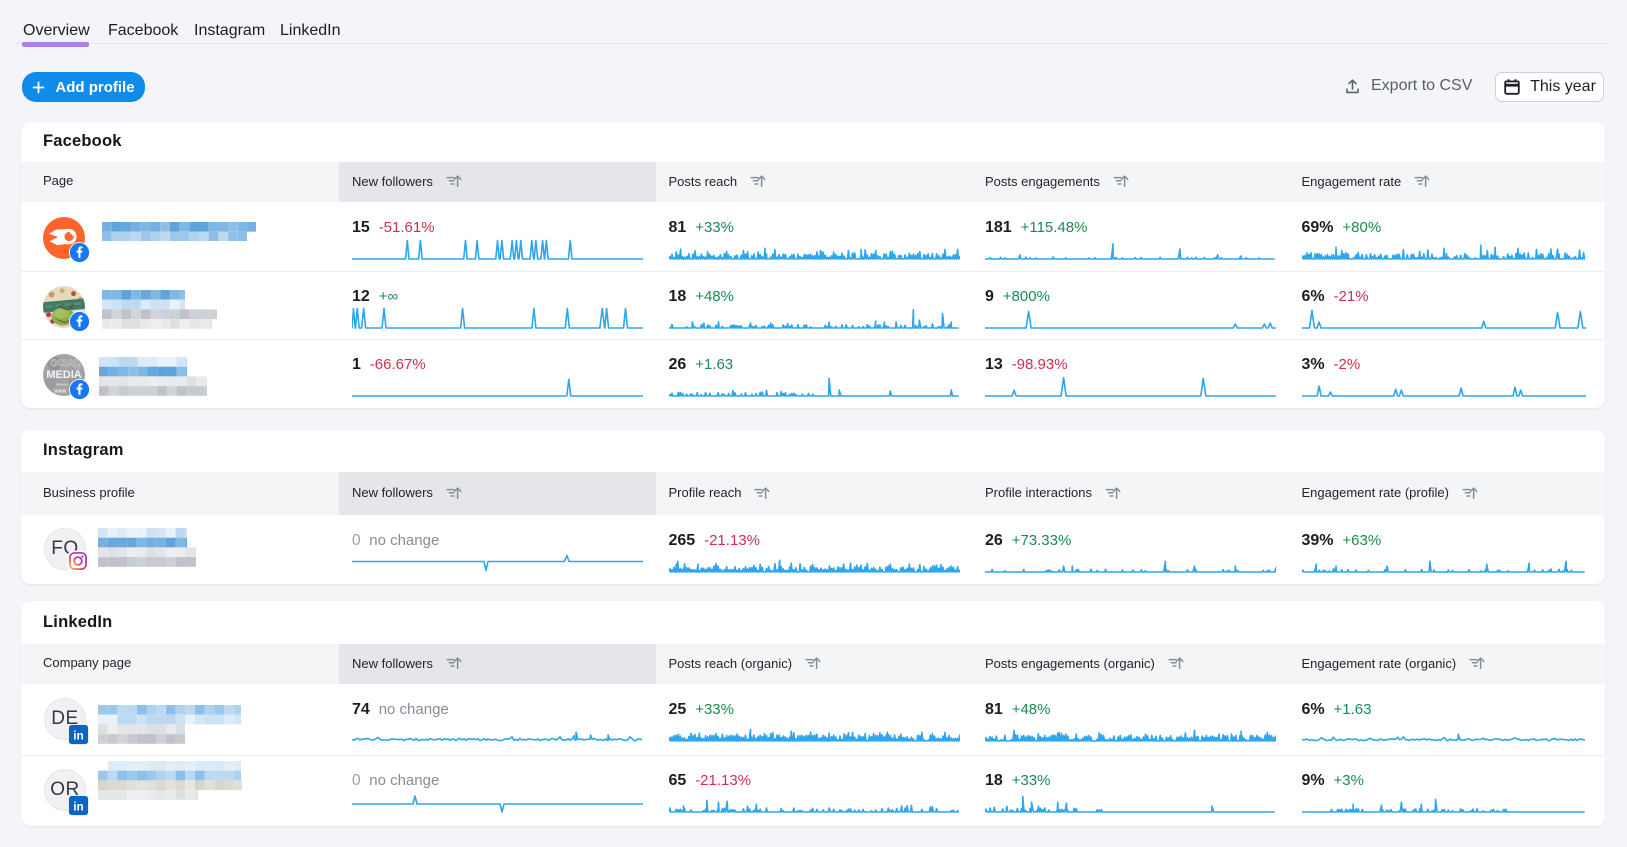 This screenshot has height=847, width=1627. Describe the element at coordinates (63, 375) in the screenshot. I see `svg-text: MEDIA` at that location.